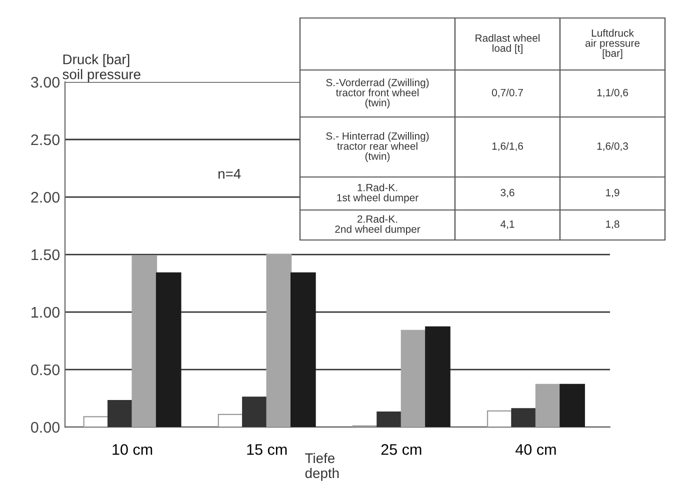 Image resolution: width=677 pixels, height=503 pixels. What do you see at coordinates (613, 193) in the screenshot?
I see `annotation: 1,9` at bounding box center [613, 193].